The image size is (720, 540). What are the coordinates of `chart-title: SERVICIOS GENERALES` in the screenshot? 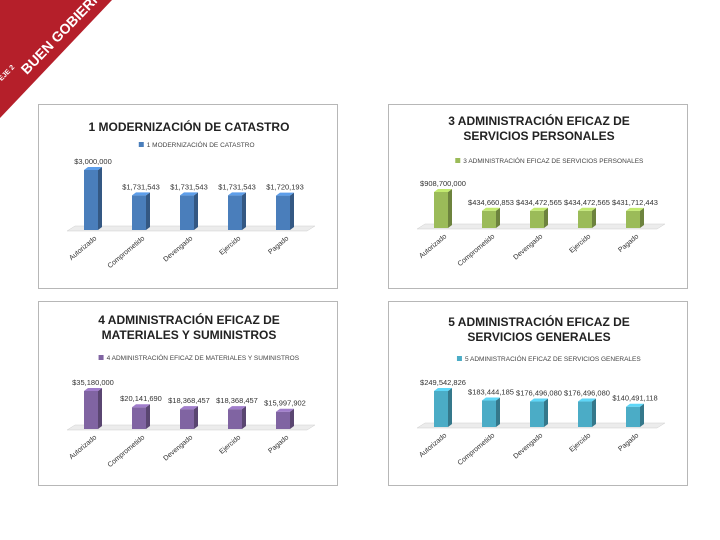 It's located at (538, 337).